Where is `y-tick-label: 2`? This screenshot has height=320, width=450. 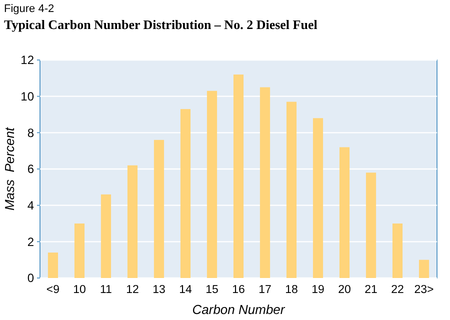 y-tick-label: 2 is located at coordinates (30, 241).